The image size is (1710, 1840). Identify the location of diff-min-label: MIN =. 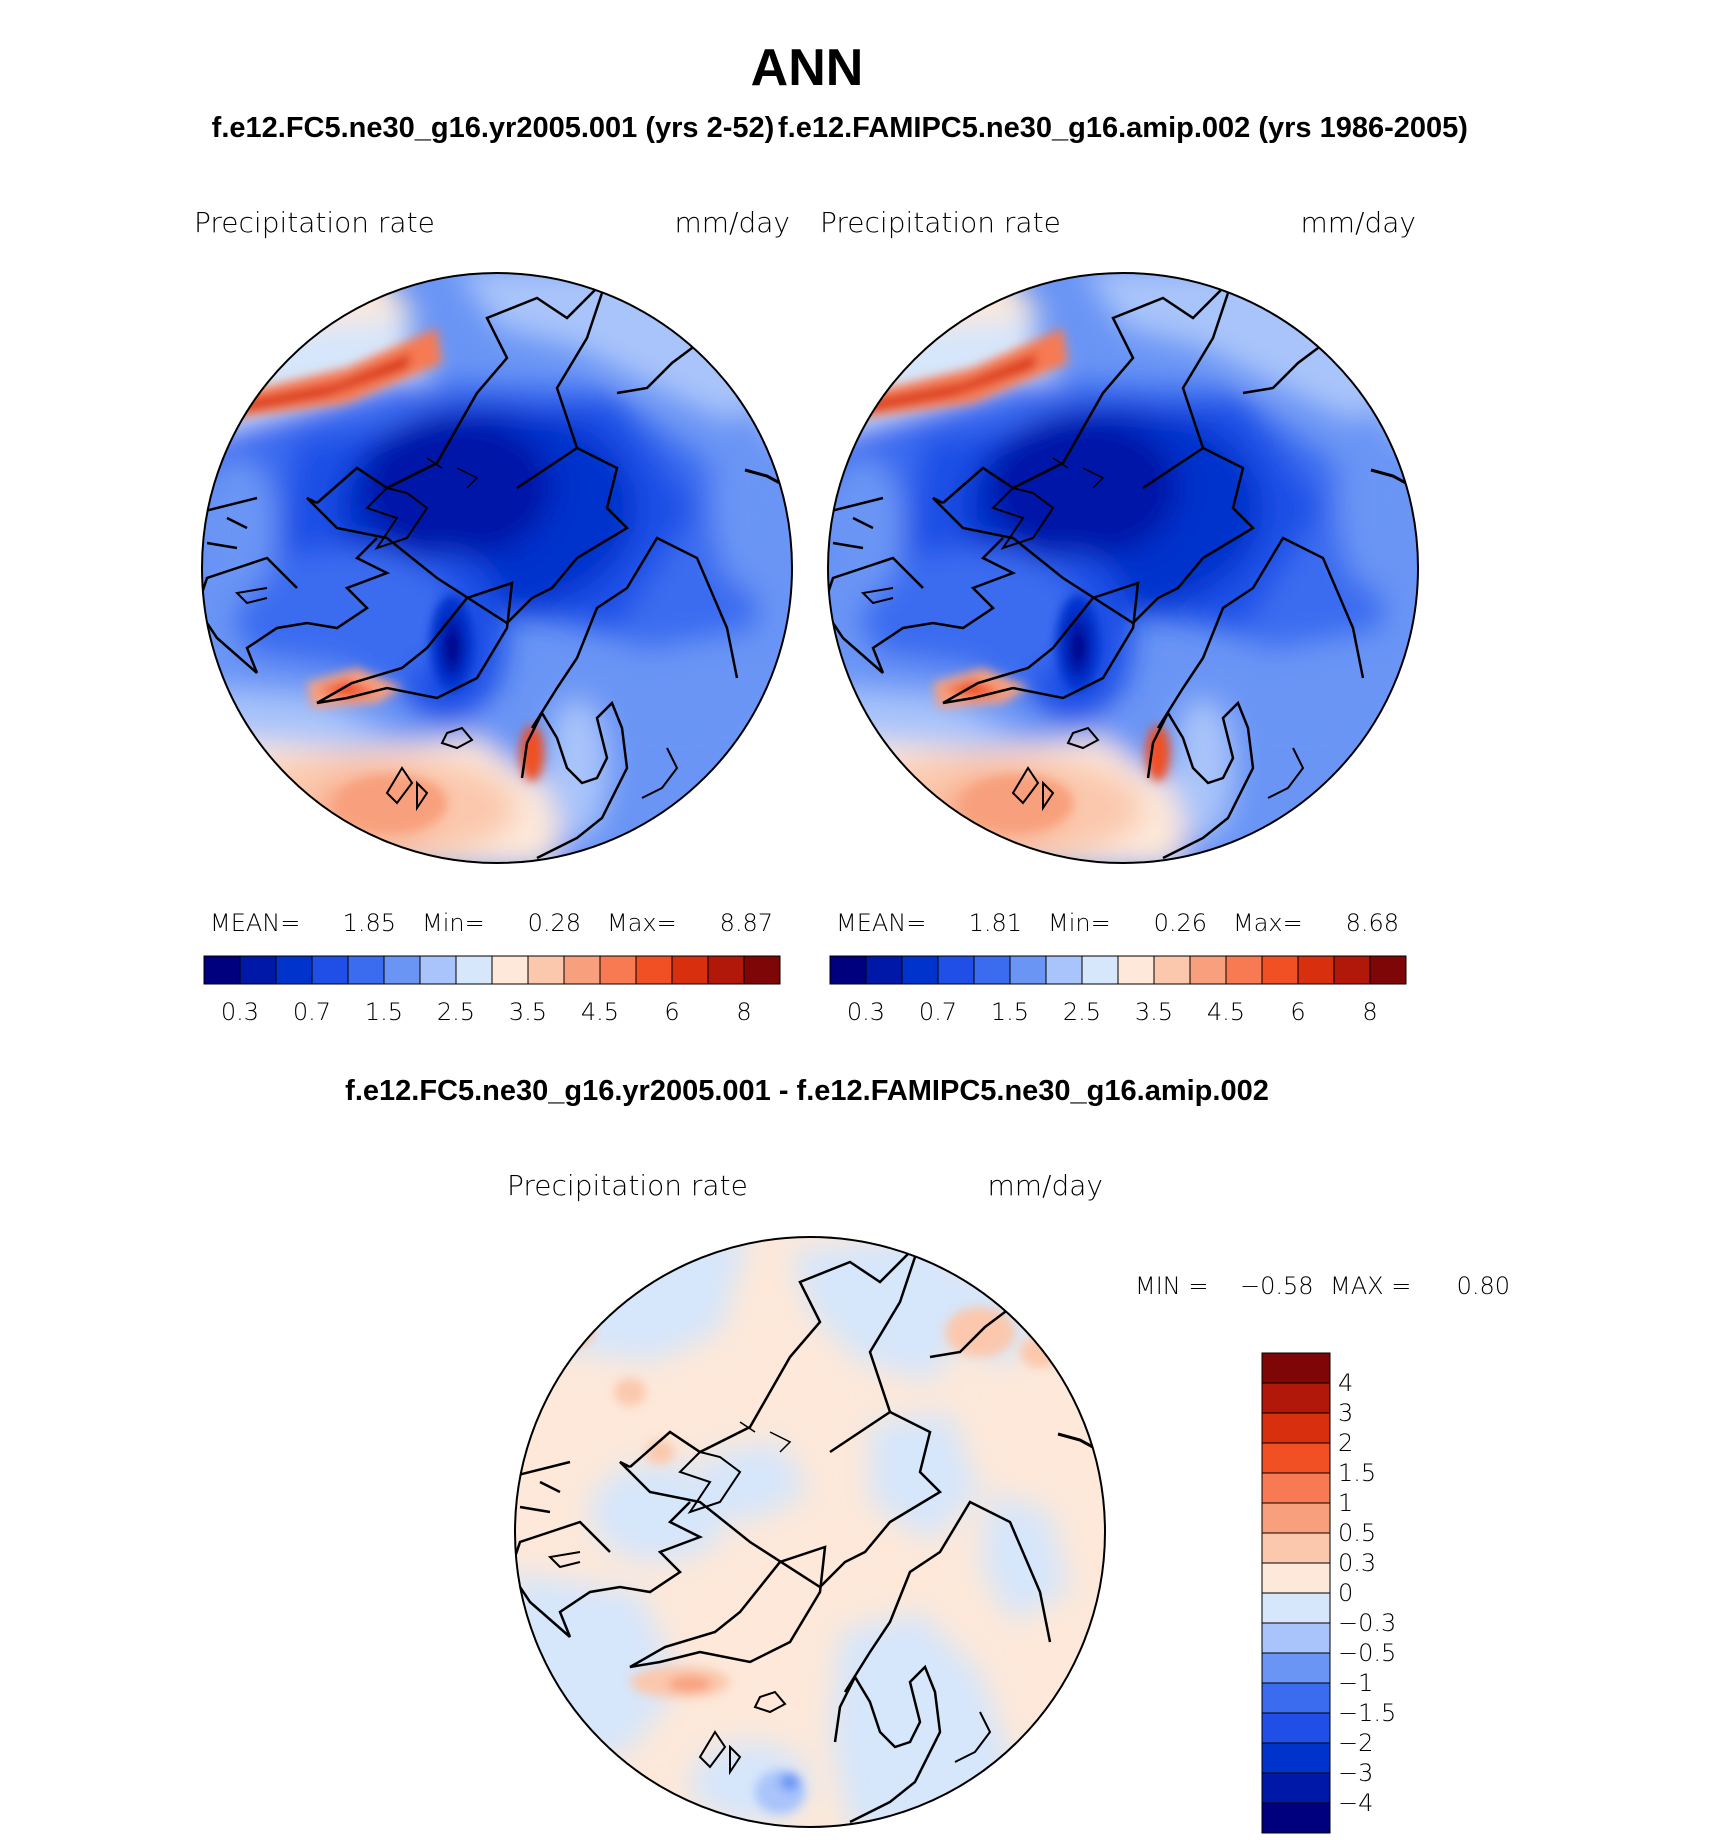
(1171, 1286).